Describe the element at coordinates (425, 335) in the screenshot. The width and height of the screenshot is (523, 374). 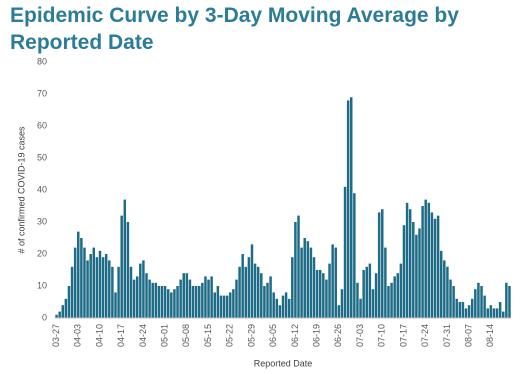
I see `x-tick-label: 07-24` at that location.